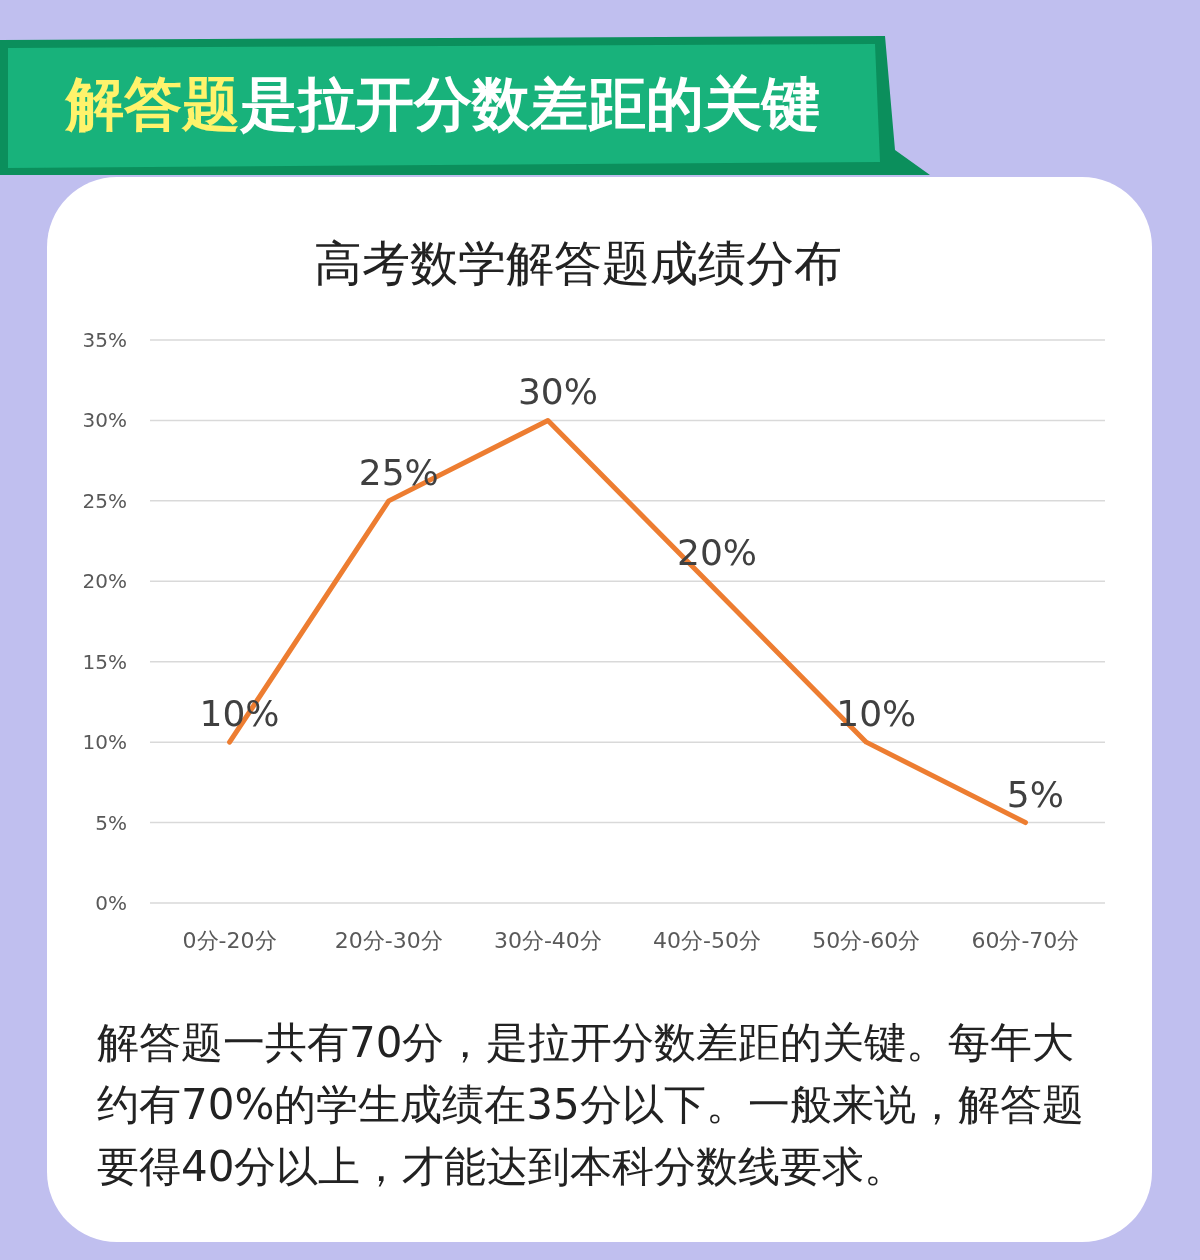  I want to click on x-tick-label: 60分-70分, so click(1025, 940).